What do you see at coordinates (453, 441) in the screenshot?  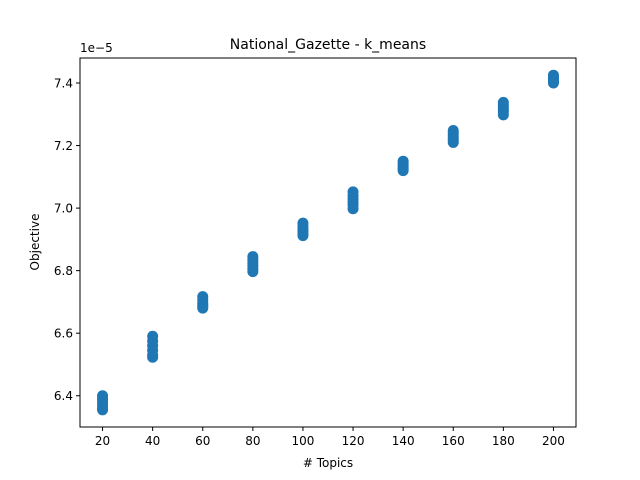 I see `x-tick-label: 160` at bounding box center [453, 441].